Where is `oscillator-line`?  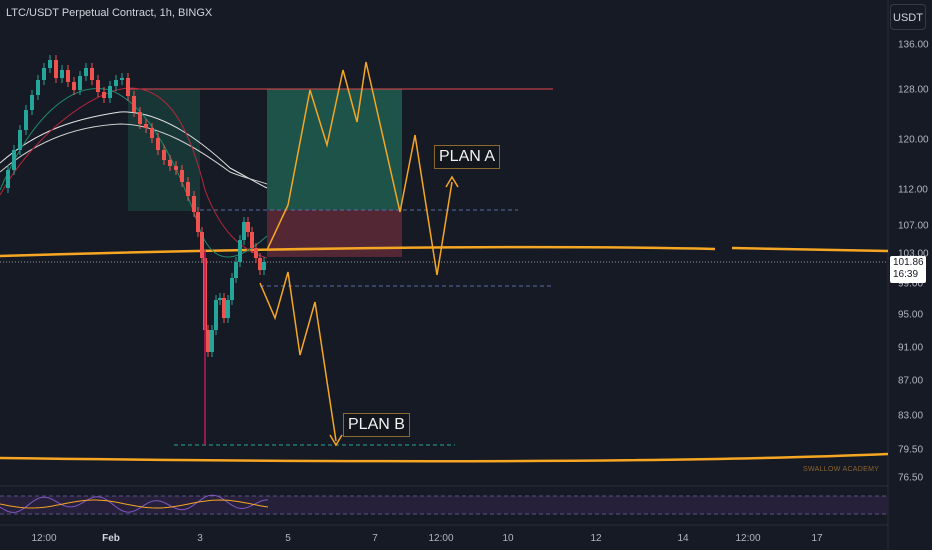 oscillator-line is located at coordinates (134, 503).